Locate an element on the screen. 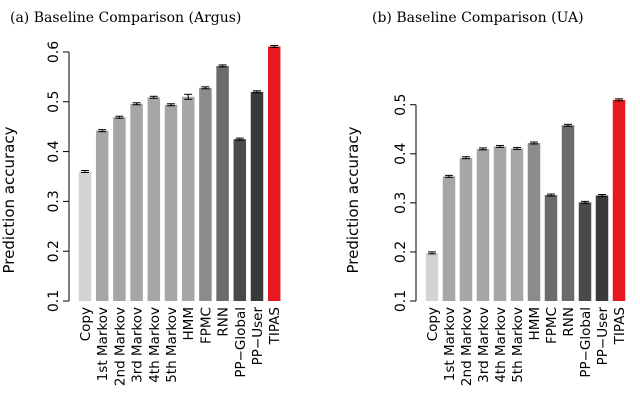 This screenshot has width=640, height=408. panel-a-title: (a) Baseline Comparison (Argus) is located at coordinates (125, 18).